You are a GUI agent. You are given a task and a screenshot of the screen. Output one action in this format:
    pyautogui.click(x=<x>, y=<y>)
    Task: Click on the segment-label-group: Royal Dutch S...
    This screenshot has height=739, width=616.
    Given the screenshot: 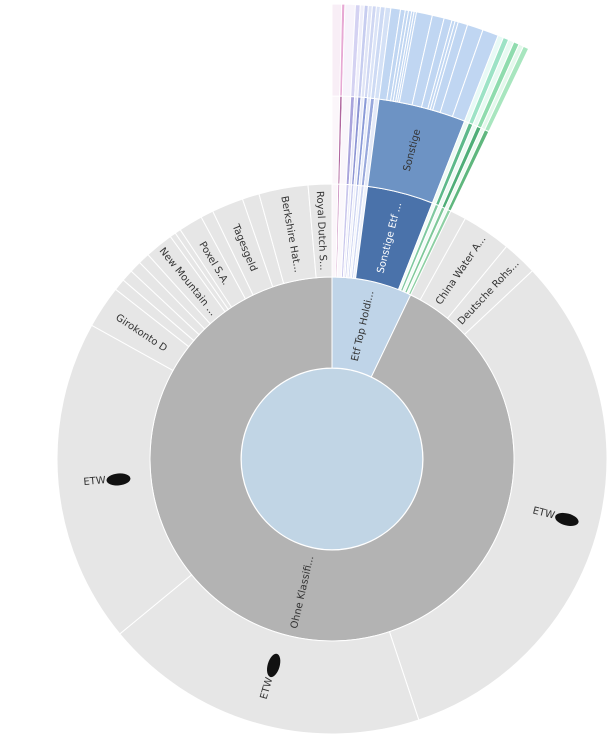 What is the action you would take?
    pyautogui.click(x=321, y=231)
    